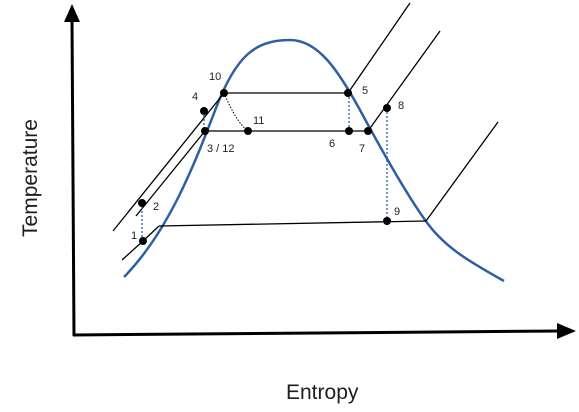 The image size is (579, 412). Describe the element at coordinates (72, 13) in the screenshot. I see `y-axis-arrowhead` at that location.